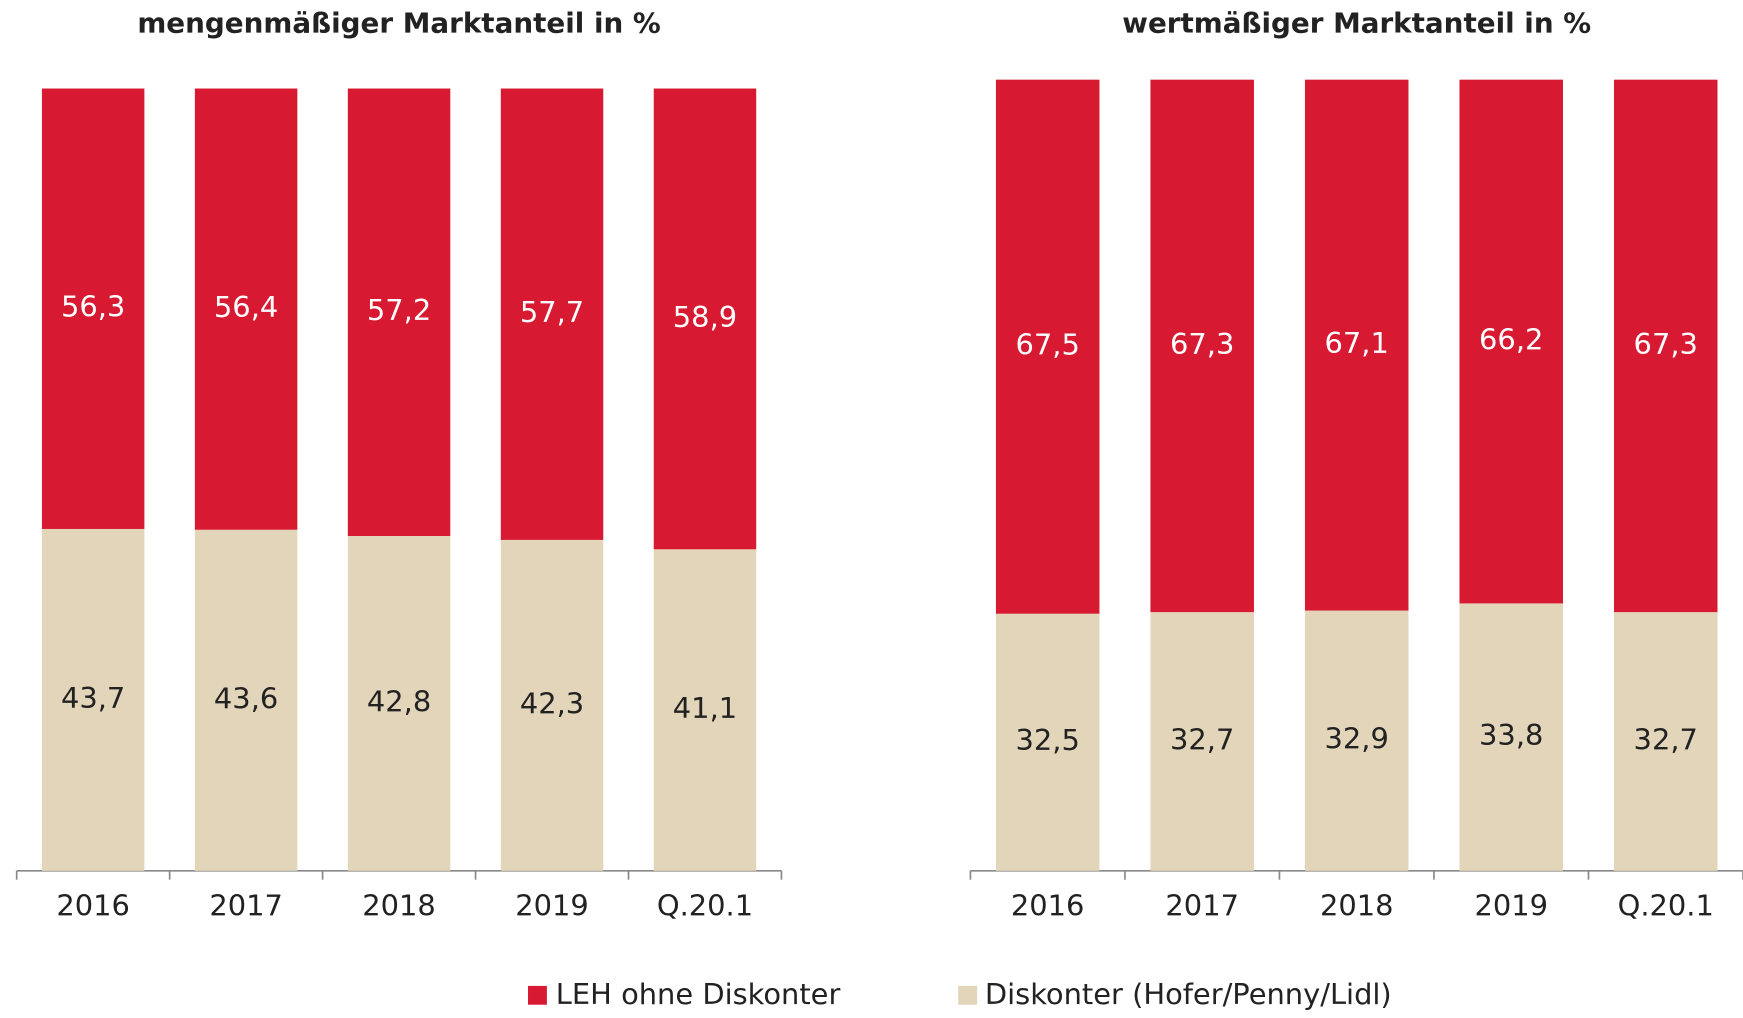 This screenshot has height=1018, width=1743. I want to click on data-label: 33,8, so click(1511, 735).